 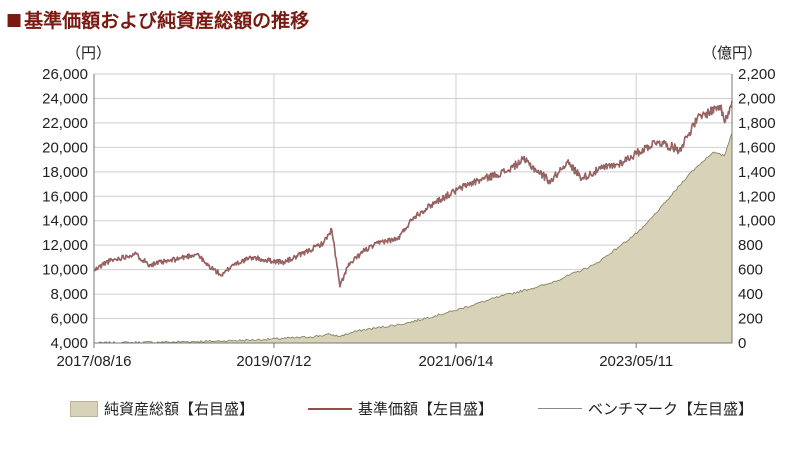 I want to click on right-tick-label: 1,000, so click(x=757, y=221).